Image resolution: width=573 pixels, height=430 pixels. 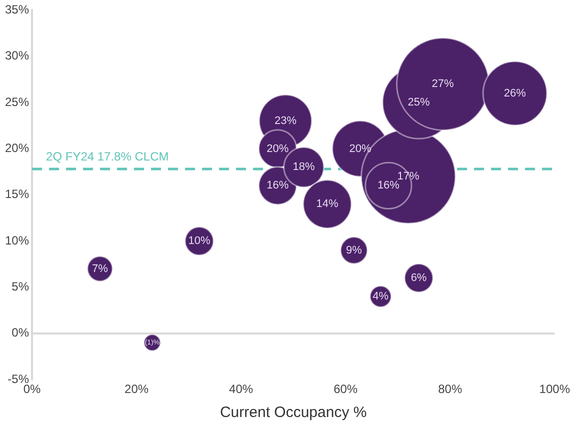 I want to click on x-tick-label: 100%, so click(x=554, y=389).